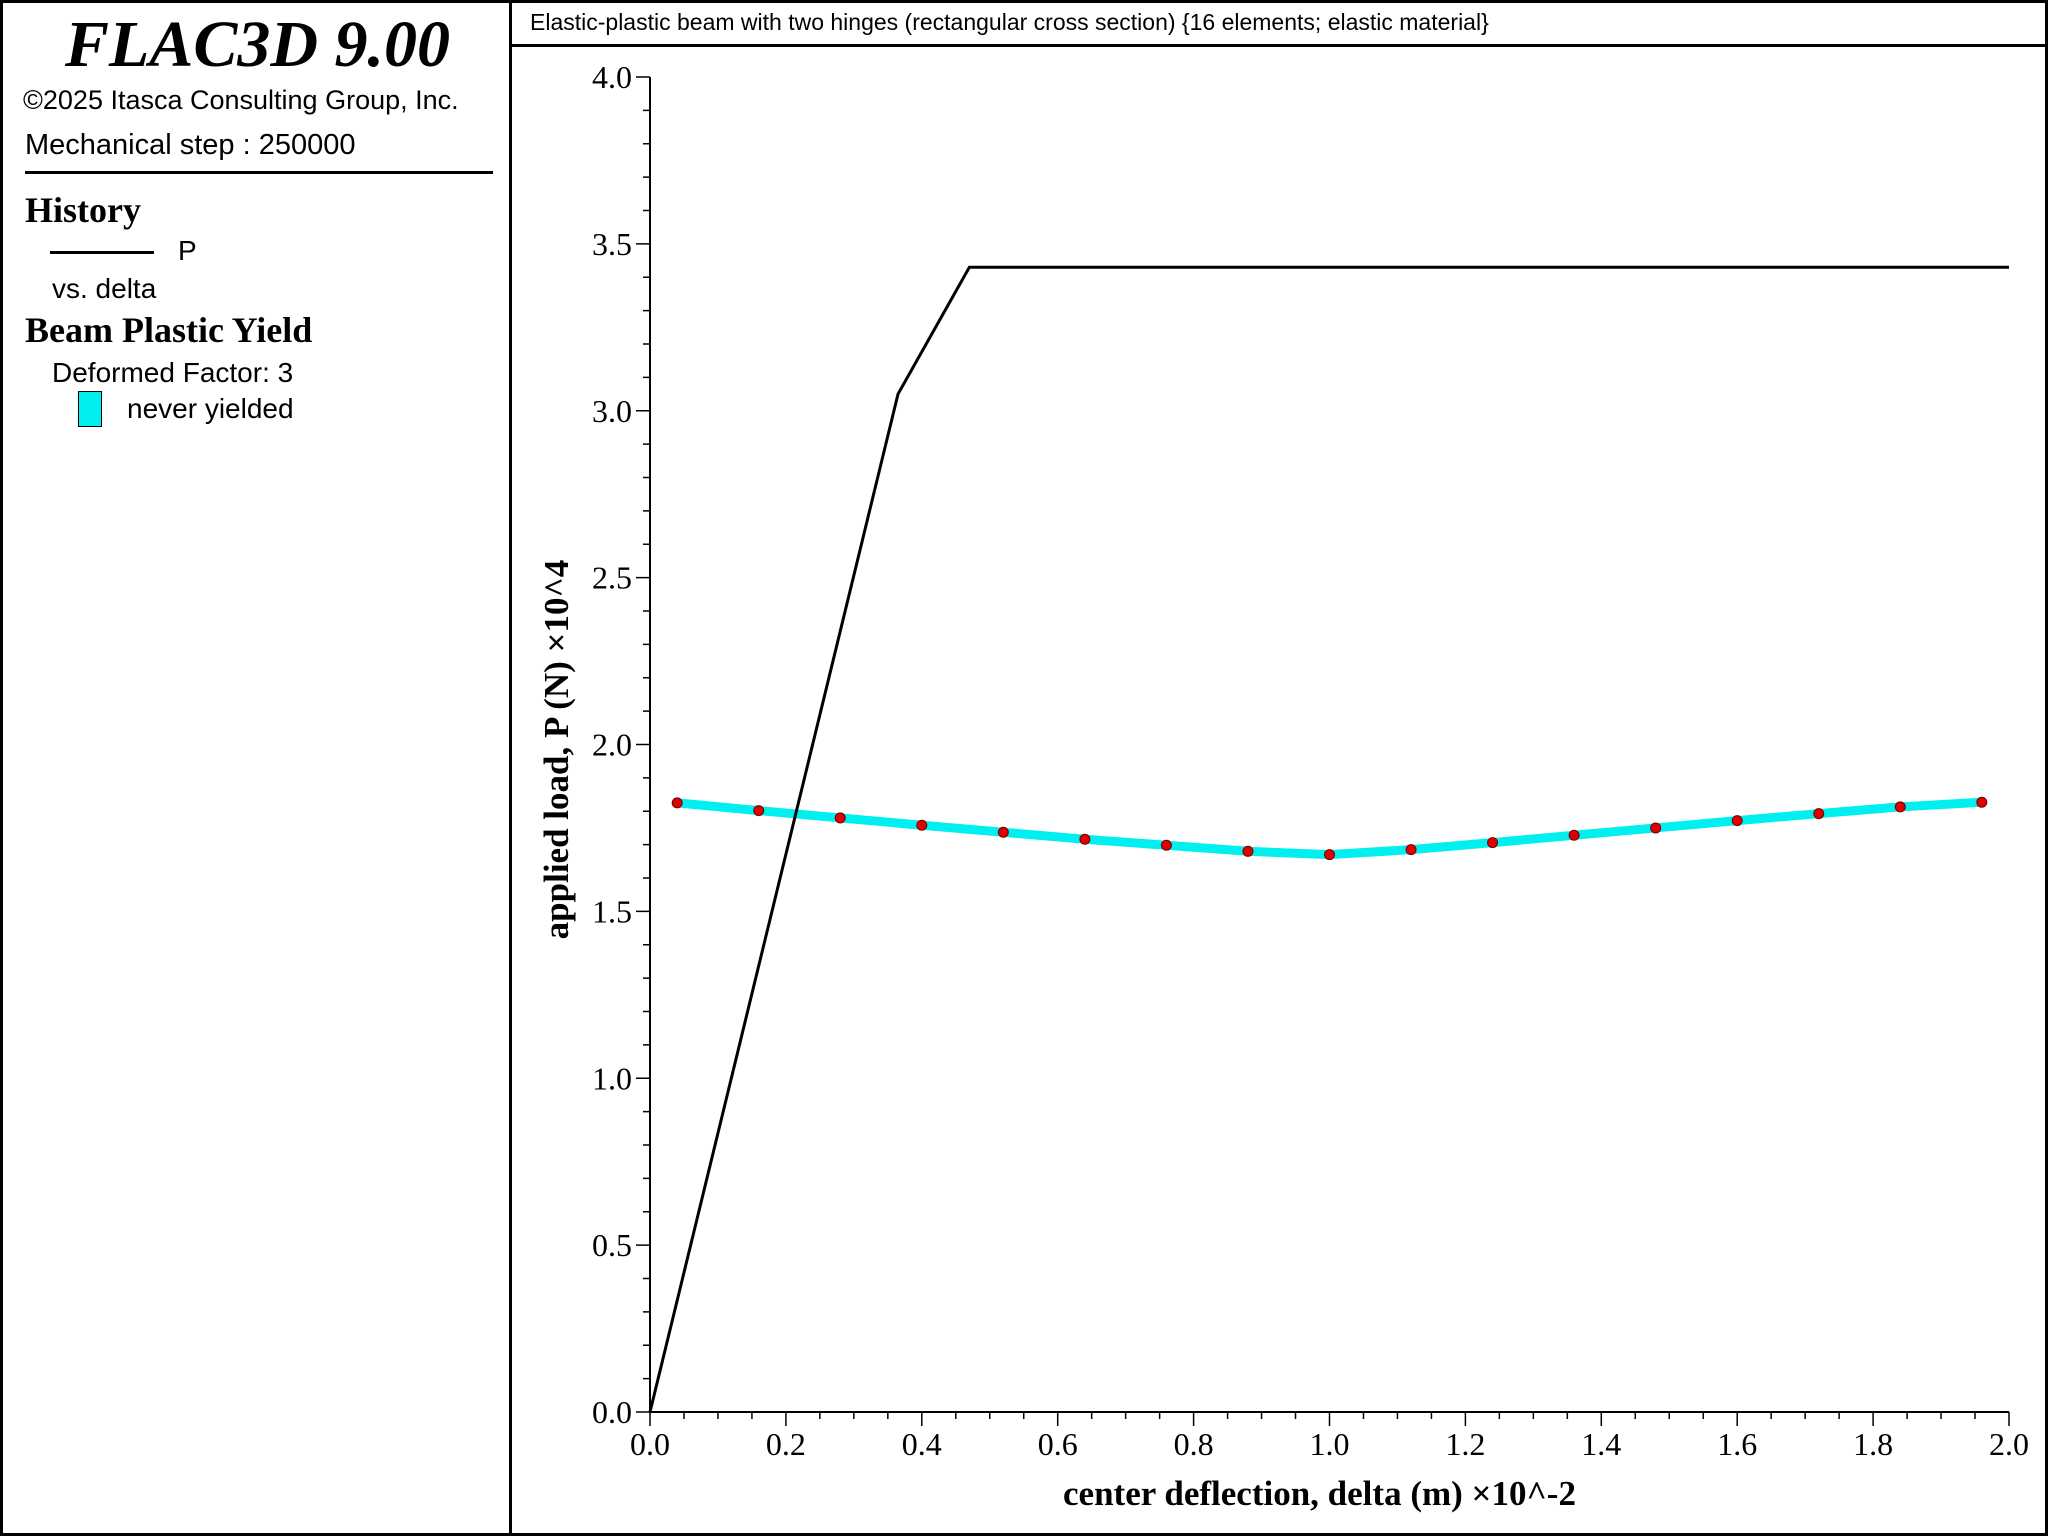 This screenshot has height=1536, width=2048. Describe the element at coordinates (241, 100) in the screenshot. I see `copyright-text: ©2025 Itasca Consulting Group, Inc.` at that location.